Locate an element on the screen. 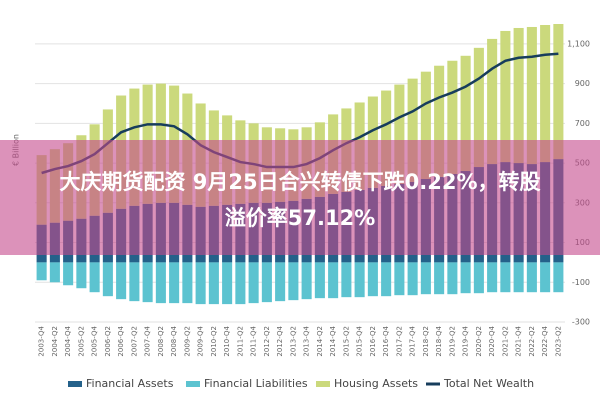 The image size is (600, 404). x-tick-label: 2004-Q4 is located at coordinates (68, 340).